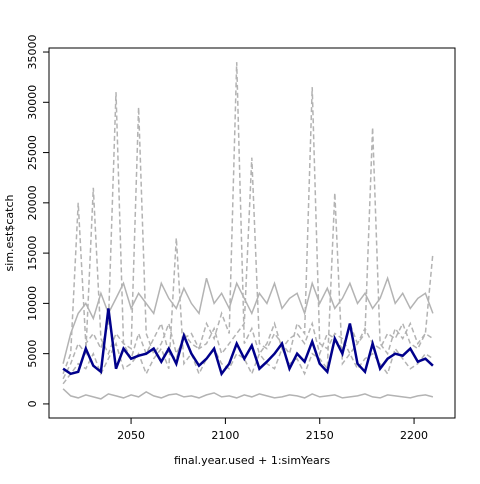 The image size is (480, 484). What do you see at coordinates (32, 152) in the screenshot?
I see `y-tick-label: 25000` at bounding box center [32, 152].